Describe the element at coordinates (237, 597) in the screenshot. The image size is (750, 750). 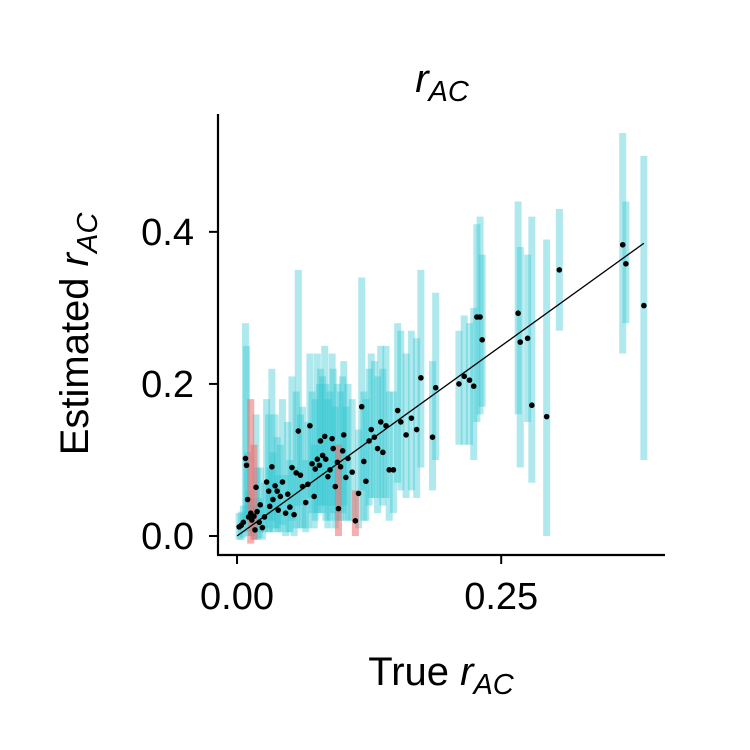
I see `x-tick-label: 0.00` at that location.